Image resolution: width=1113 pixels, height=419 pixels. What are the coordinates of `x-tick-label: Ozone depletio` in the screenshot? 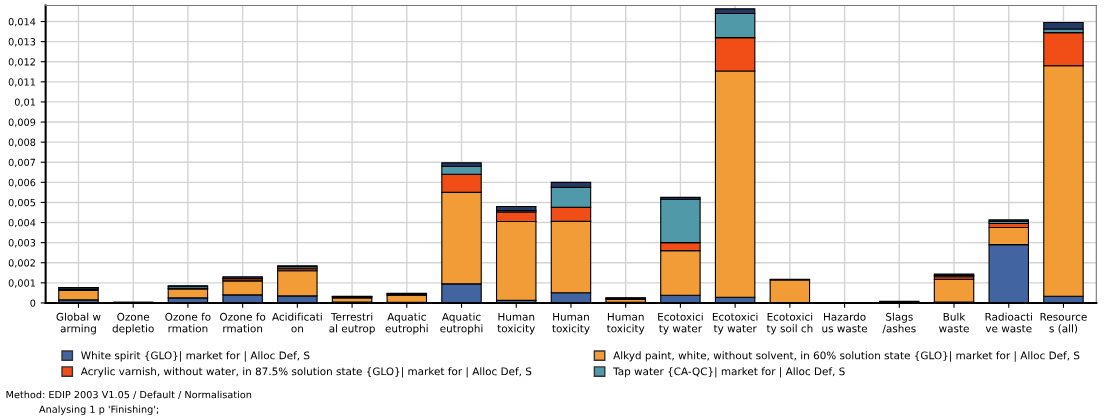 It's located at (133, 323).